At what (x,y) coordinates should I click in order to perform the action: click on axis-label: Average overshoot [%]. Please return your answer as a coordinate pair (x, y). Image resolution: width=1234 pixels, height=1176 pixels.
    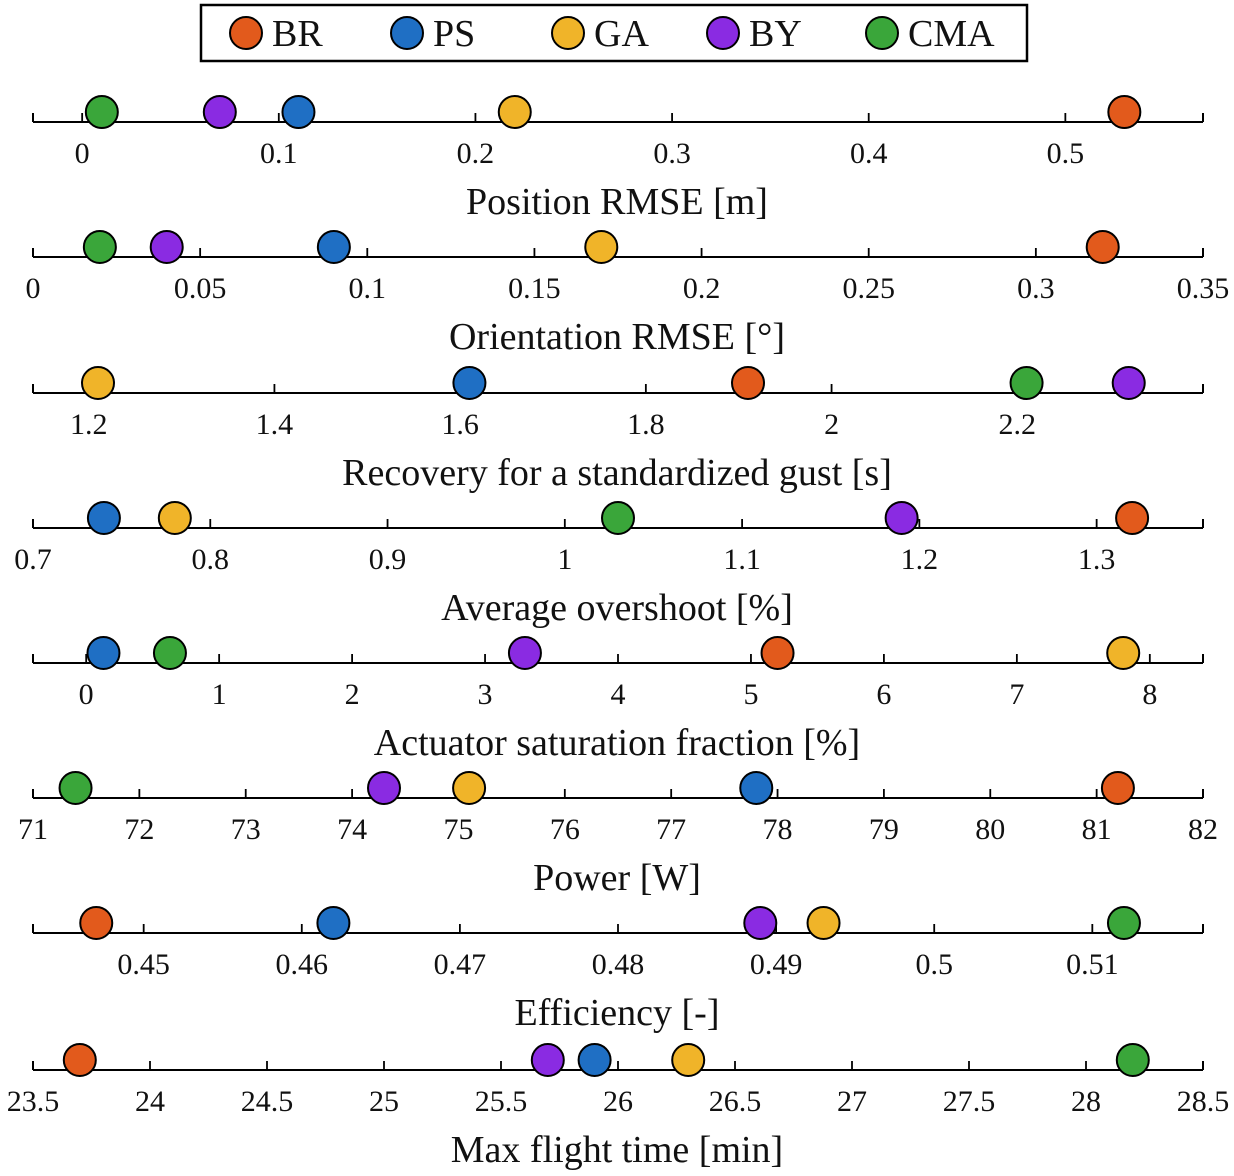
    Looking at the image, I should click on (617, 608).